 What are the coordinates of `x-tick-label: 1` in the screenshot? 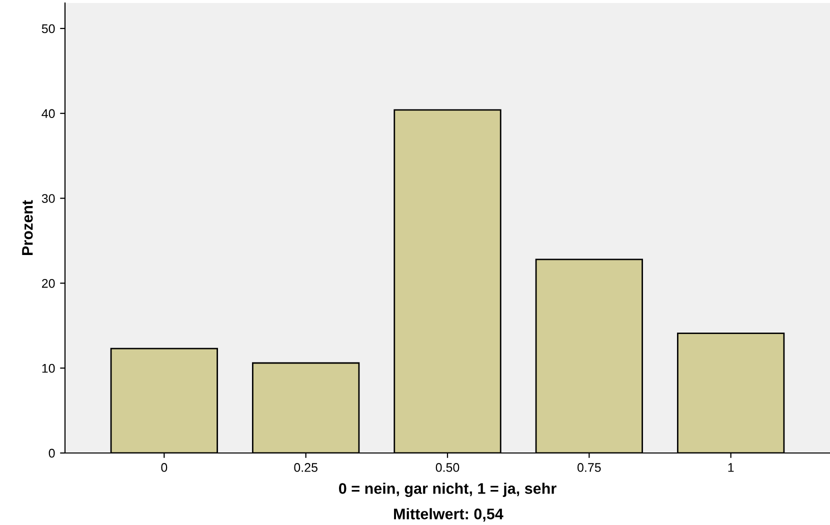 It's located at (731, 467).